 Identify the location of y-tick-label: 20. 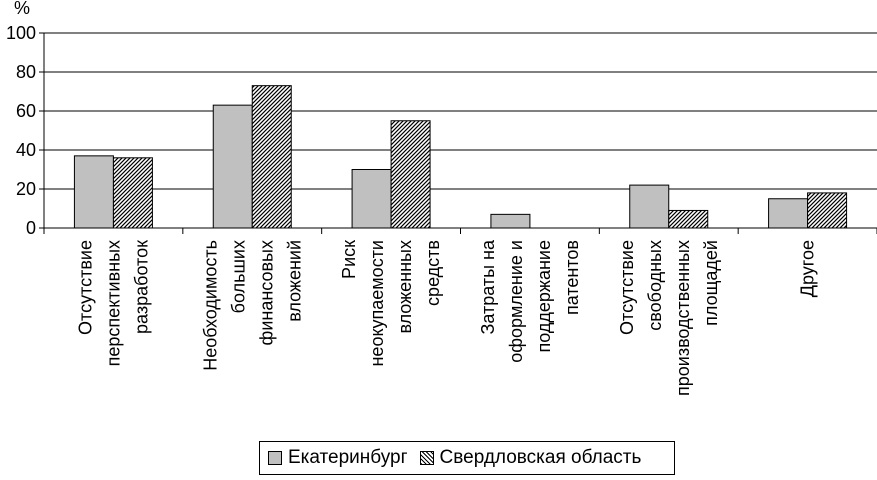
(26, 189).